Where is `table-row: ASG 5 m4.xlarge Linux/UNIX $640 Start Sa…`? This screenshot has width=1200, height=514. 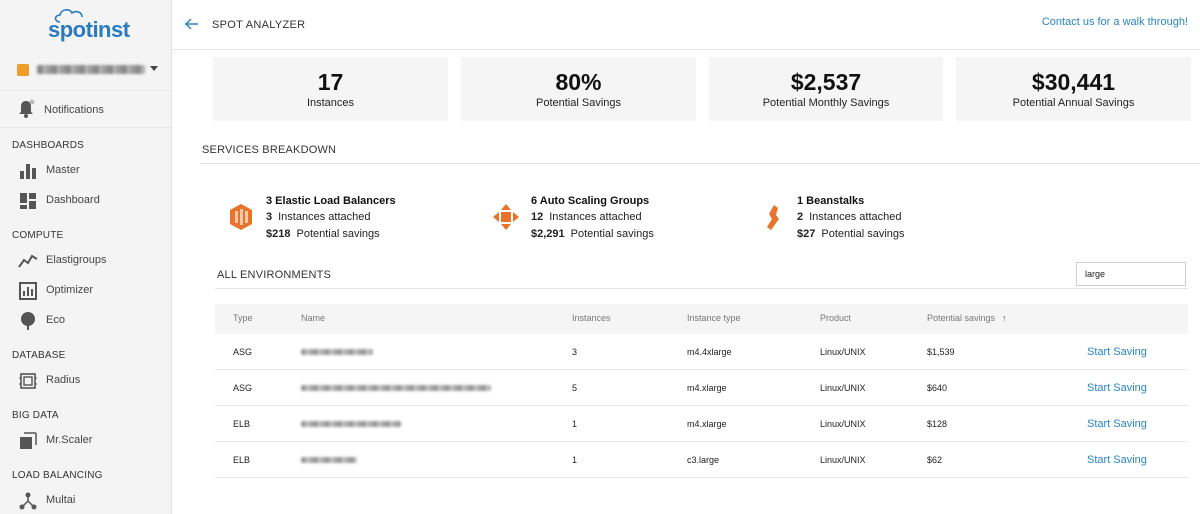
table-row: ASG 5 m4.xlarge Linux/UNIX $640 Start Sa… is located at coordinates (701, 388).